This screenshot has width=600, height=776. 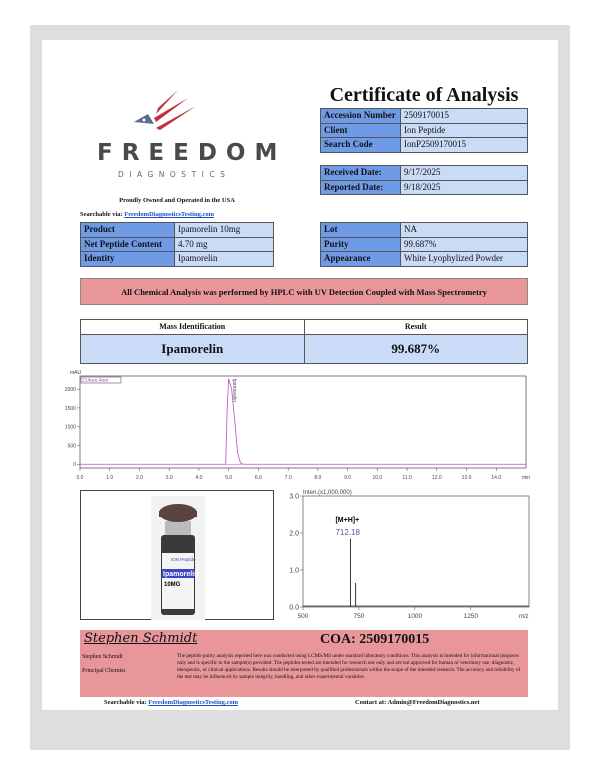 I want to click on x-axis-label: m/z, so click(x=524, y=617).